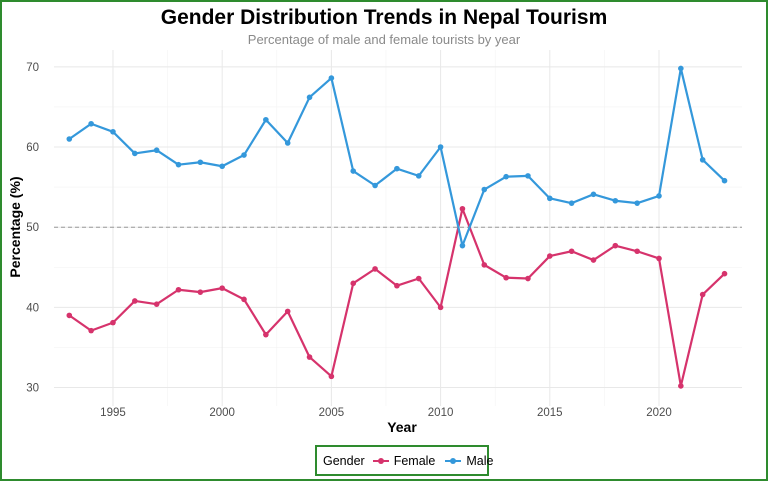  Describe the element at coordinates (32, 148) in the screenshot. I see `y-tick-label: 60` at that location.